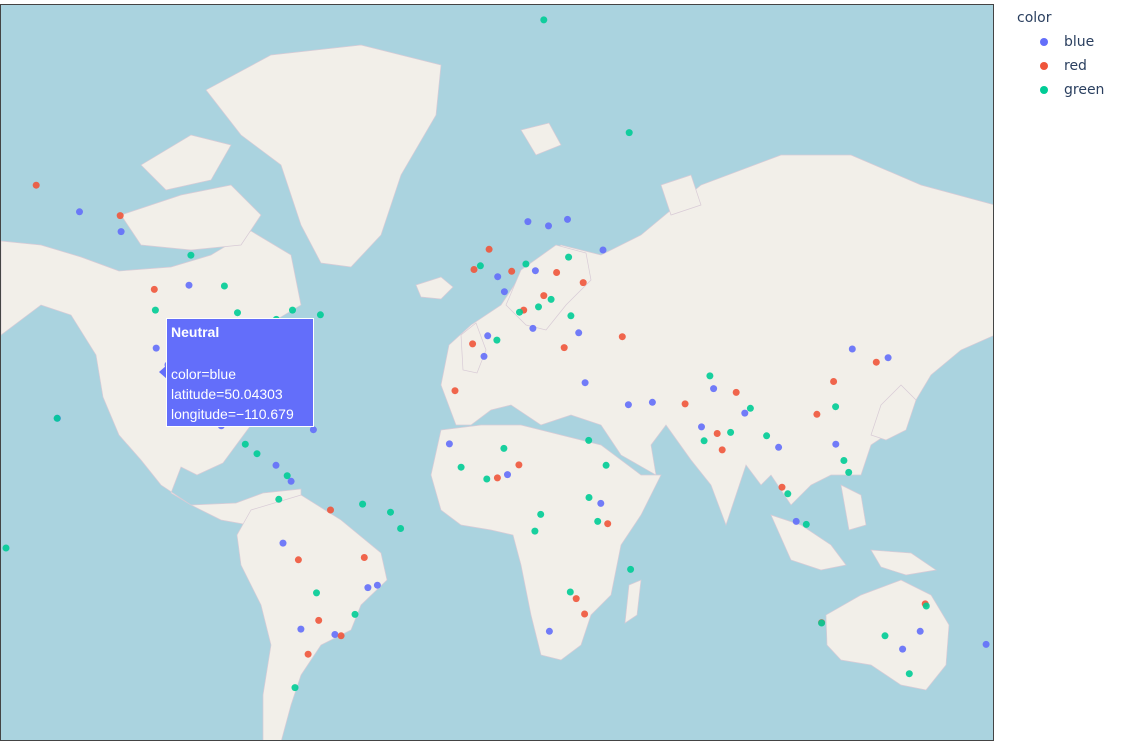 This screenshot has width=1137, height=741. What do you see at coordinates (1057, 42) in the screenshot?
I see `legend-item-blue: blue` at bounding box center [1057, 42].